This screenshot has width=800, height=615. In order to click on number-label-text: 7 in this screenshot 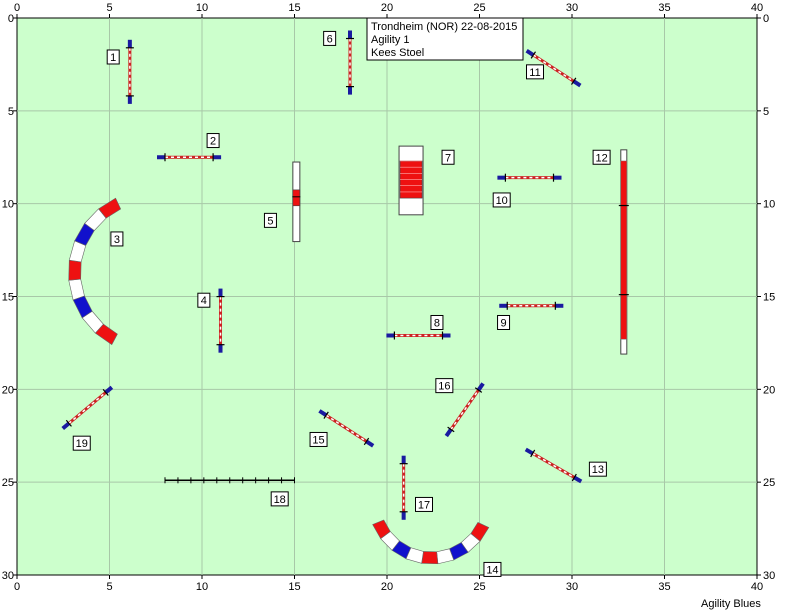, I will do `click(448, 158)`.